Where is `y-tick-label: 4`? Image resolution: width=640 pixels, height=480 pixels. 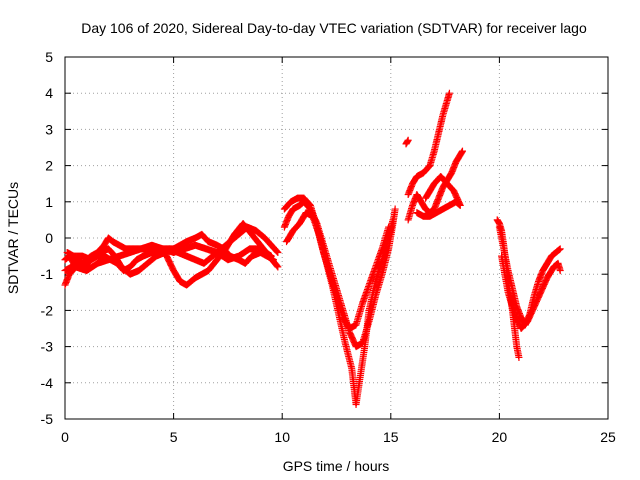
y-tick-label: 4 is located at coordinates (49, 93).